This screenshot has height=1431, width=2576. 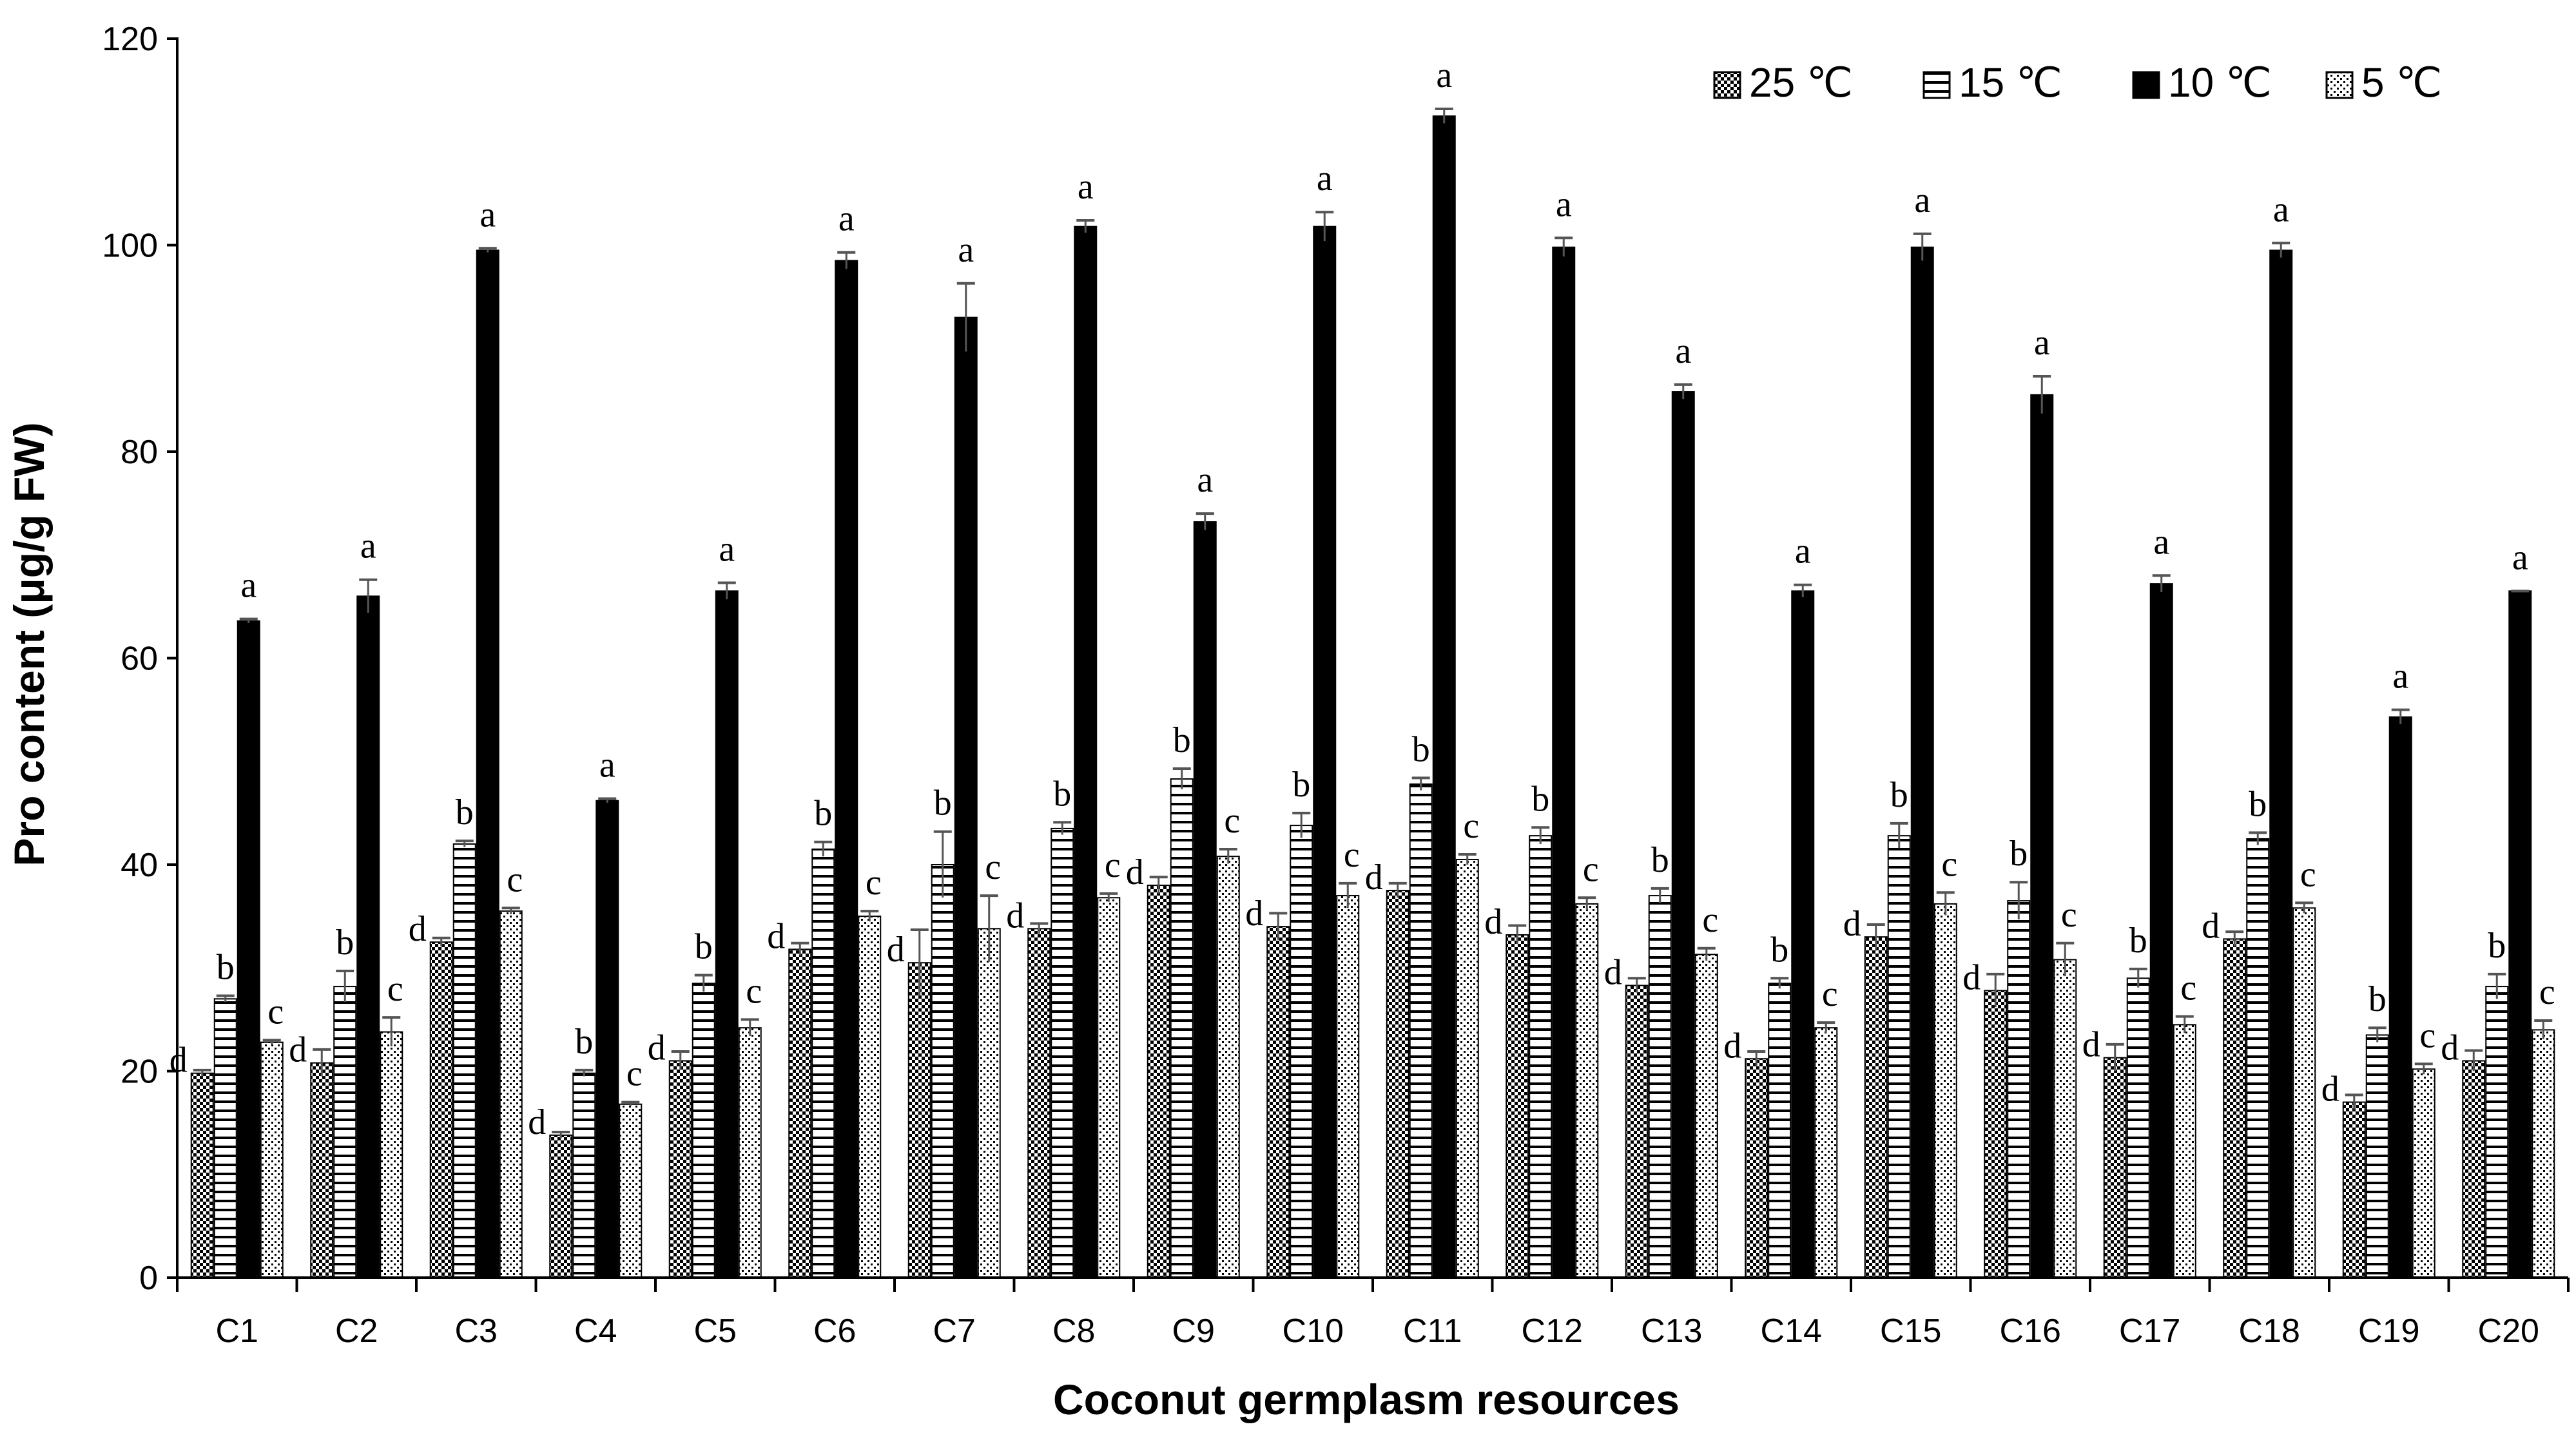 I want to click on x-tick-label: C3, so click(x=476, y=1331).